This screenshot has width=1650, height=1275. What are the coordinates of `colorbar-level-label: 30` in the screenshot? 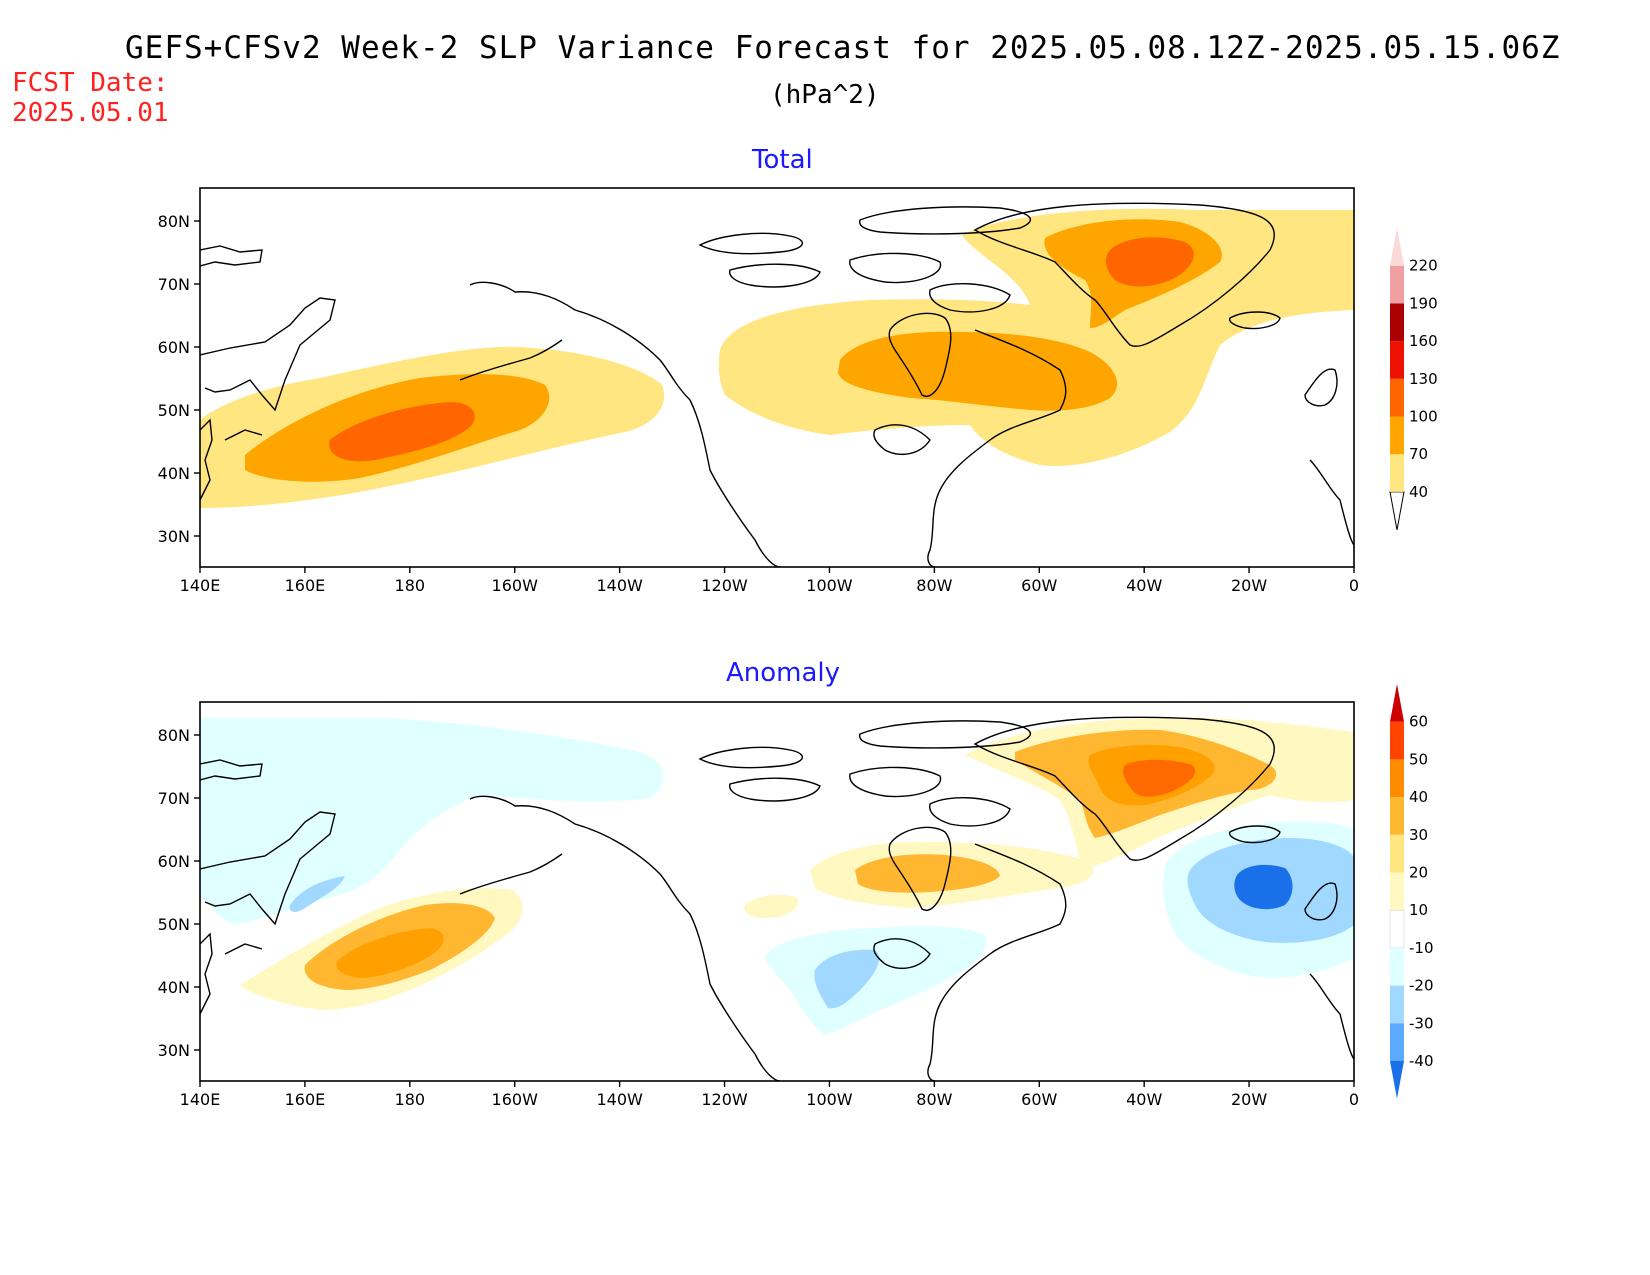 It's located at (1418, 835).